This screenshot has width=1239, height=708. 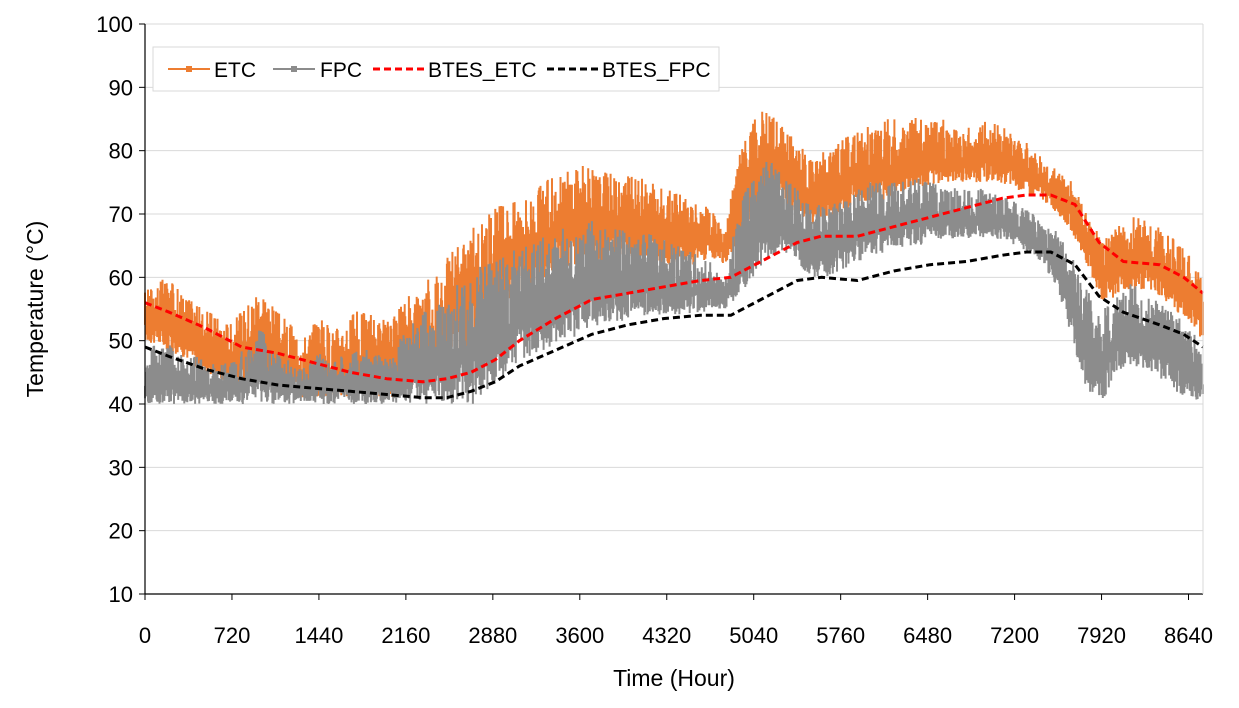 I want to click on x-tick-label-5040: 5040, so click(x=753, y=635).